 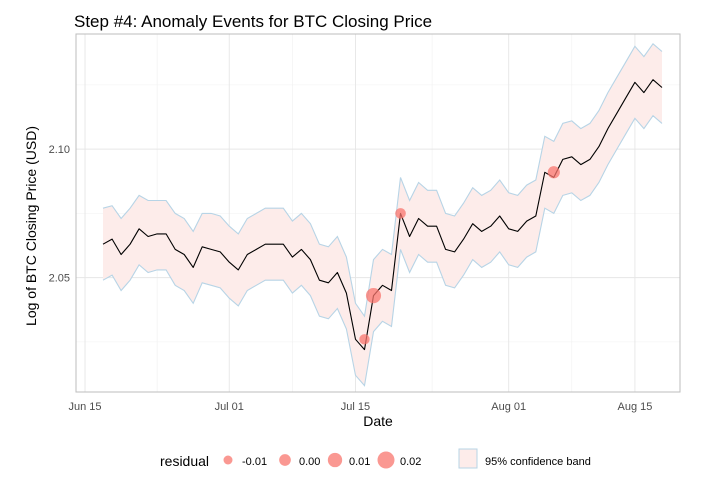 I want to click on x-axis-title: Date, so click(x=378, y=421).